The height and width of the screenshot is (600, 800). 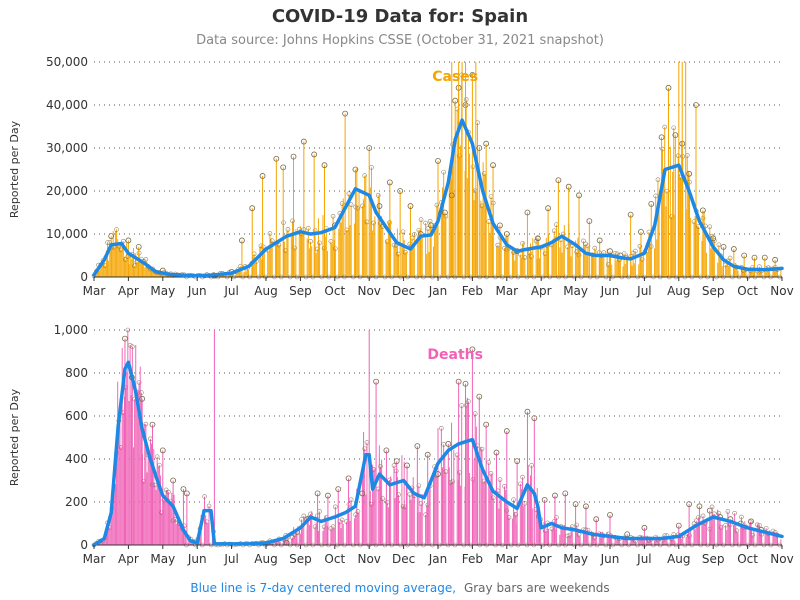 I want to click on x-tick-label: Mar, so click(x=94, y=559).